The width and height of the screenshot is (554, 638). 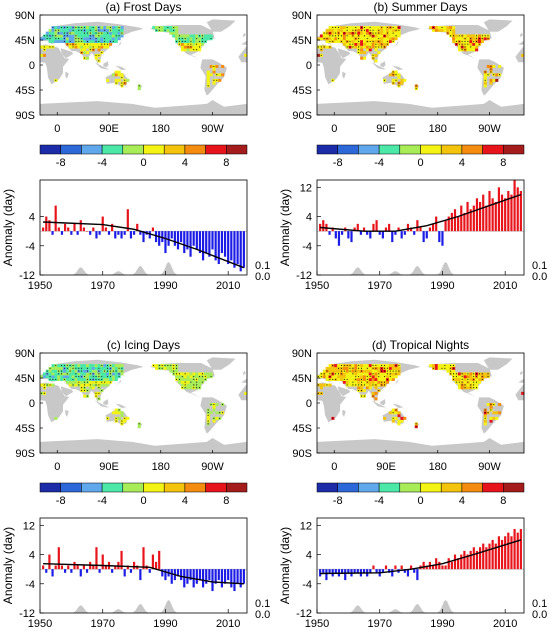 What do you see at coordinates (143, 501) in the screenshot?
I see `colorbar-label: 0` at bounding box center [143, 501].